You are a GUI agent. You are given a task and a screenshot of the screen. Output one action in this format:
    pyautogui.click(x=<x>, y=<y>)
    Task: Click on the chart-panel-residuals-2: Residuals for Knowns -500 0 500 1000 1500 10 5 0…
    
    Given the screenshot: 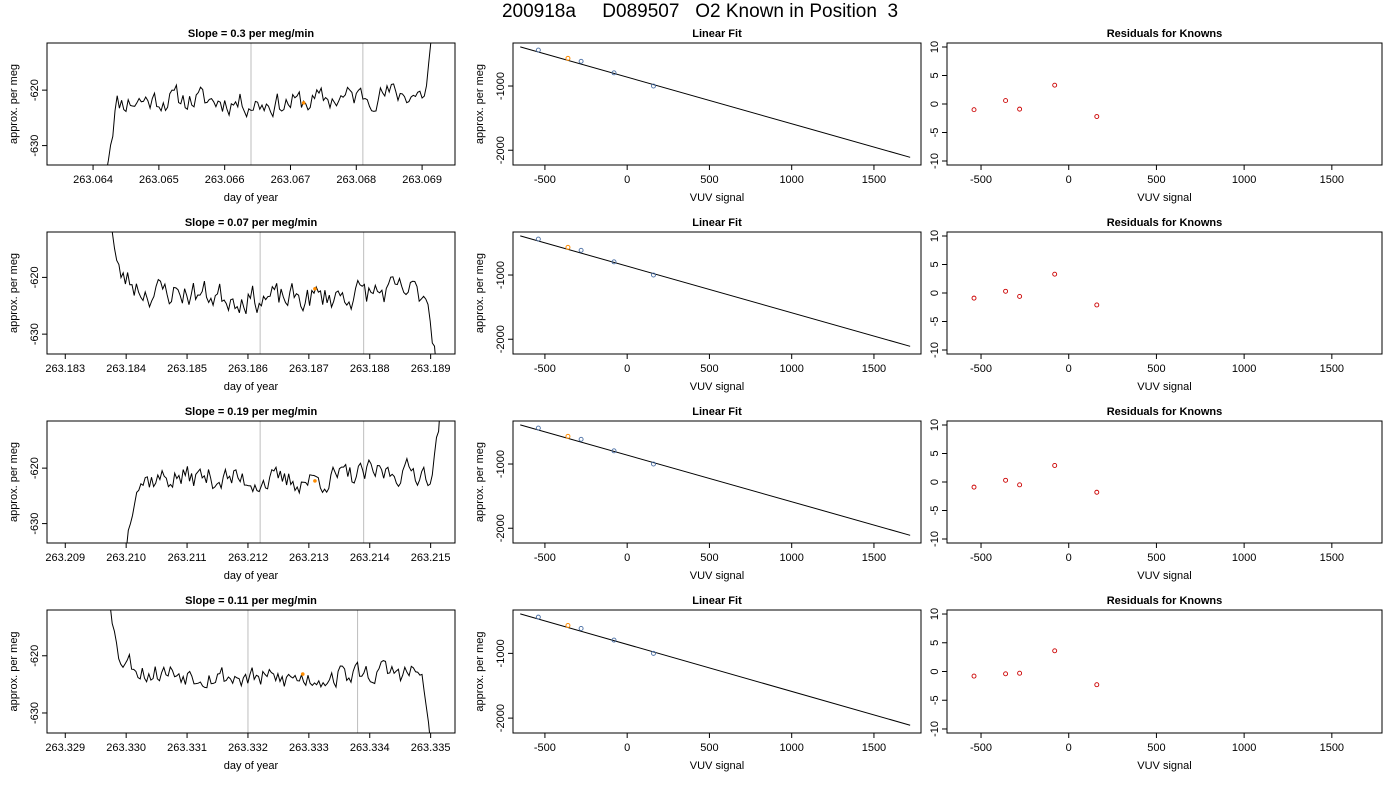 What is the action you would take?
    pyautogui.click(x=1156, y=305)
    